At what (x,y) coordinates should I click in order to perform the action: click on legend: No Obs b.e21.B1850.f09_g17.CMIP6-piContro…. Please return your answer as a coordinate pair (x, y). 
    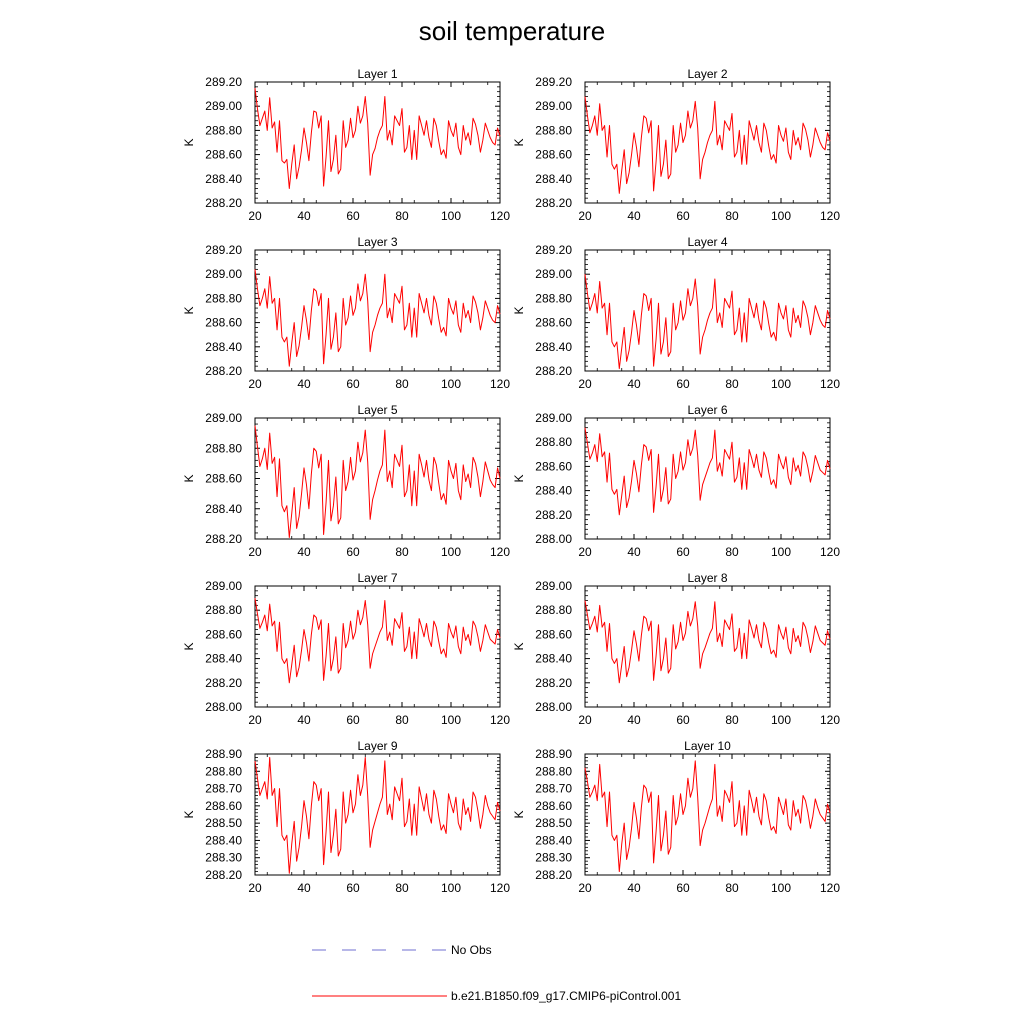
    Looking at the image, I should click on (496, 973).